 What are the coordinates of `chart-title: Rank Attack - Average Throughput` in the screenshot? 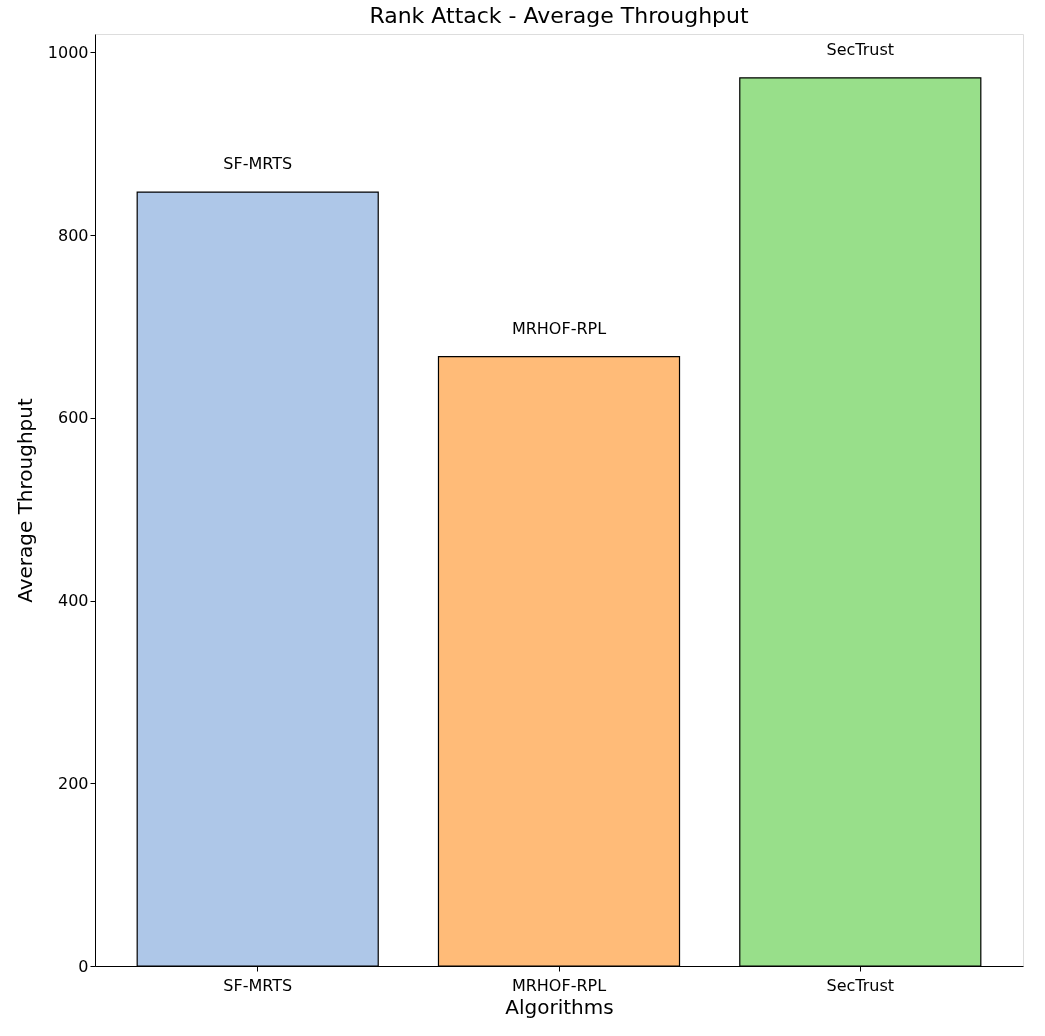 It's located at (559, 15).